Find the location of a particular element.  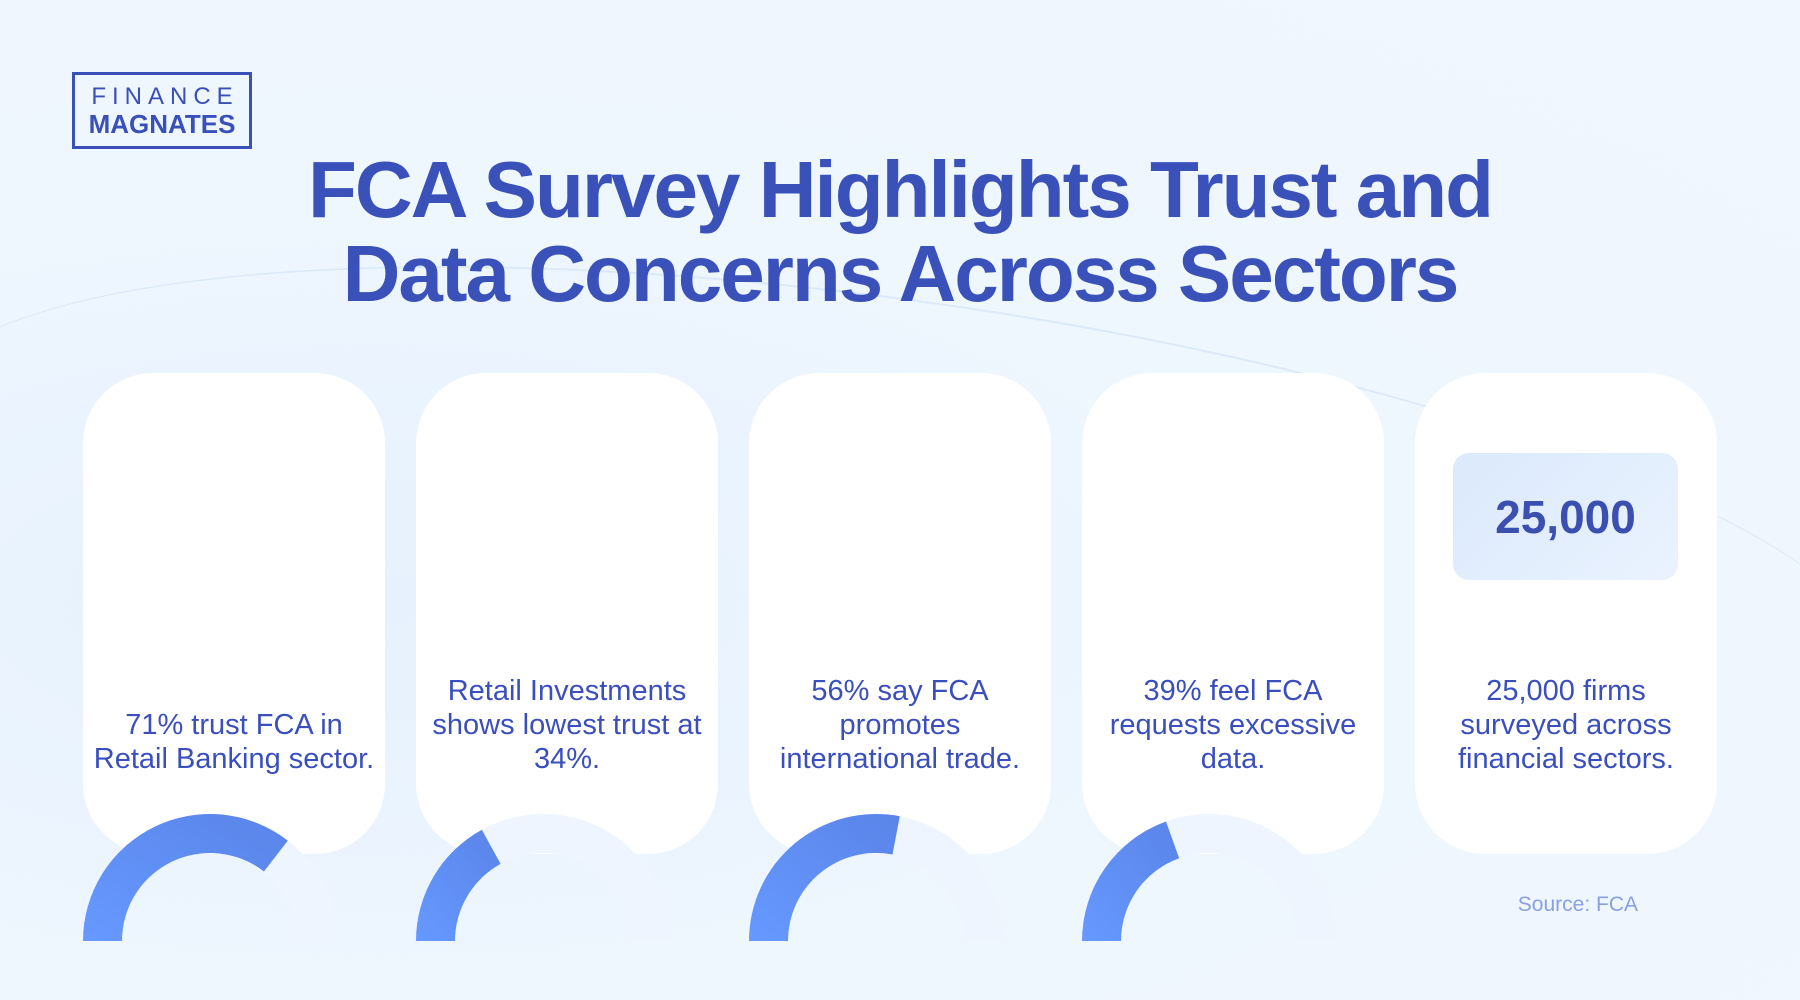

finance-magnates-logo: FINANCE MAGNATES is located at coordinates (162, 110).